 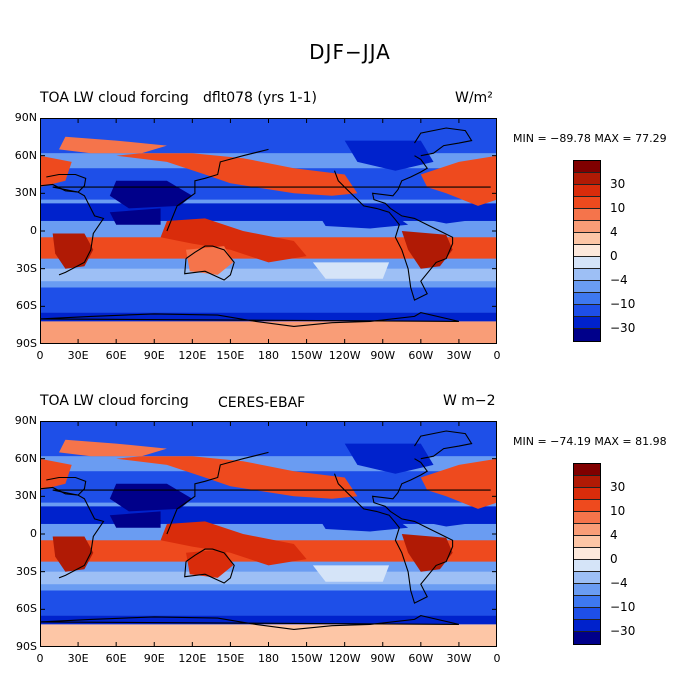 I want to click on band-southern-ocean, so click(x=268, y=300).